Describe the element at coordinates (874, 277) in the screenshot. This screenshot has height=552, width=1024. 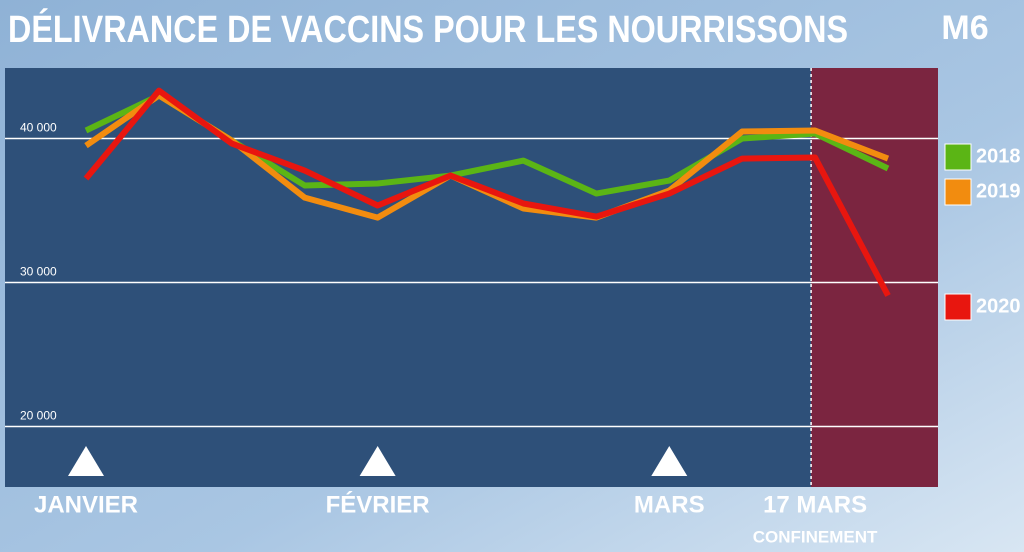
I see `highlight-region` at that location.